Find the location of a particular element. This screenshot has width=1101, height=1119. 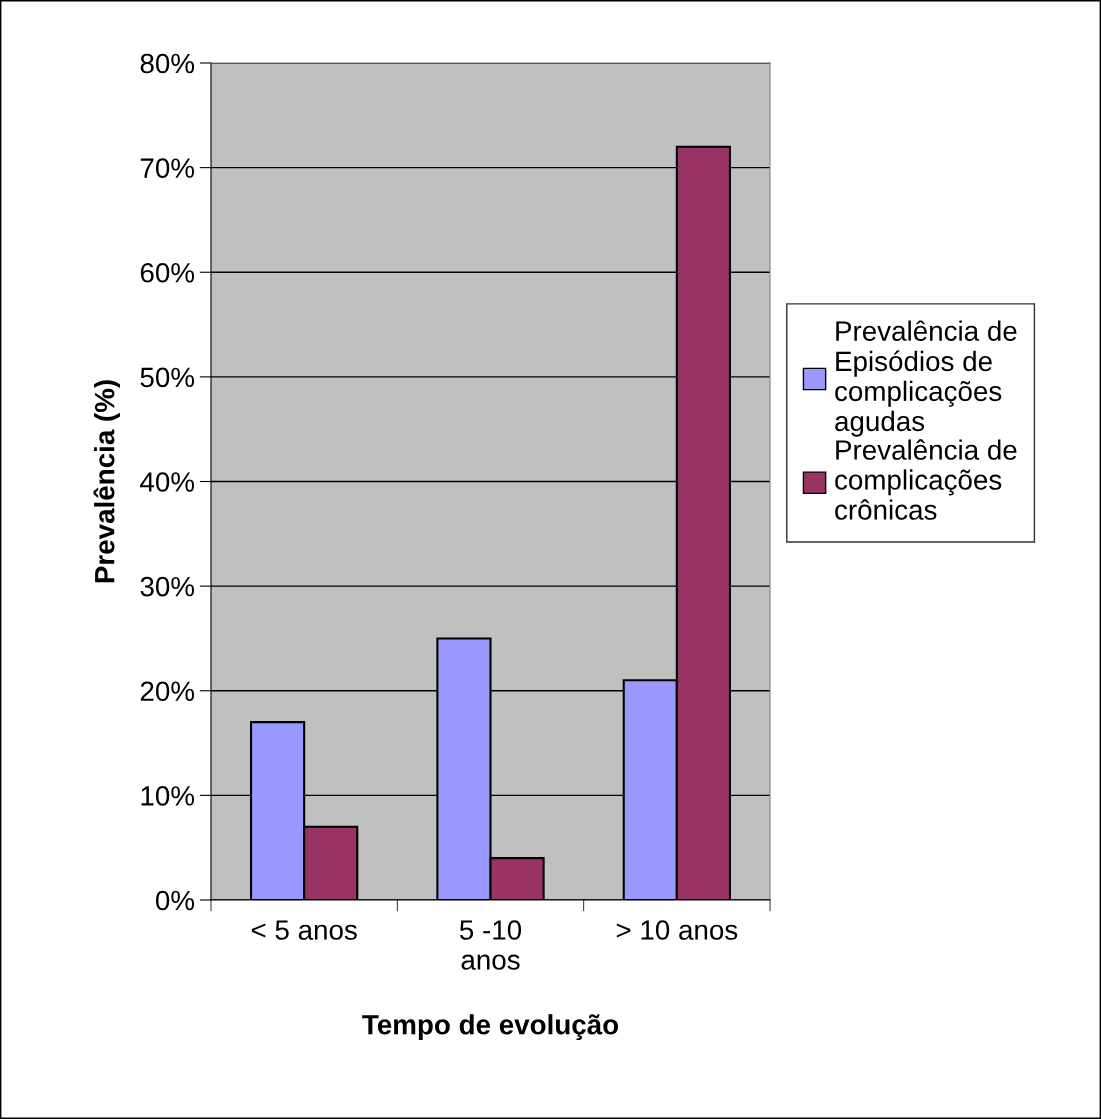

x-axis-title: Tempo de evolução is located at coordinates (490, 1027).